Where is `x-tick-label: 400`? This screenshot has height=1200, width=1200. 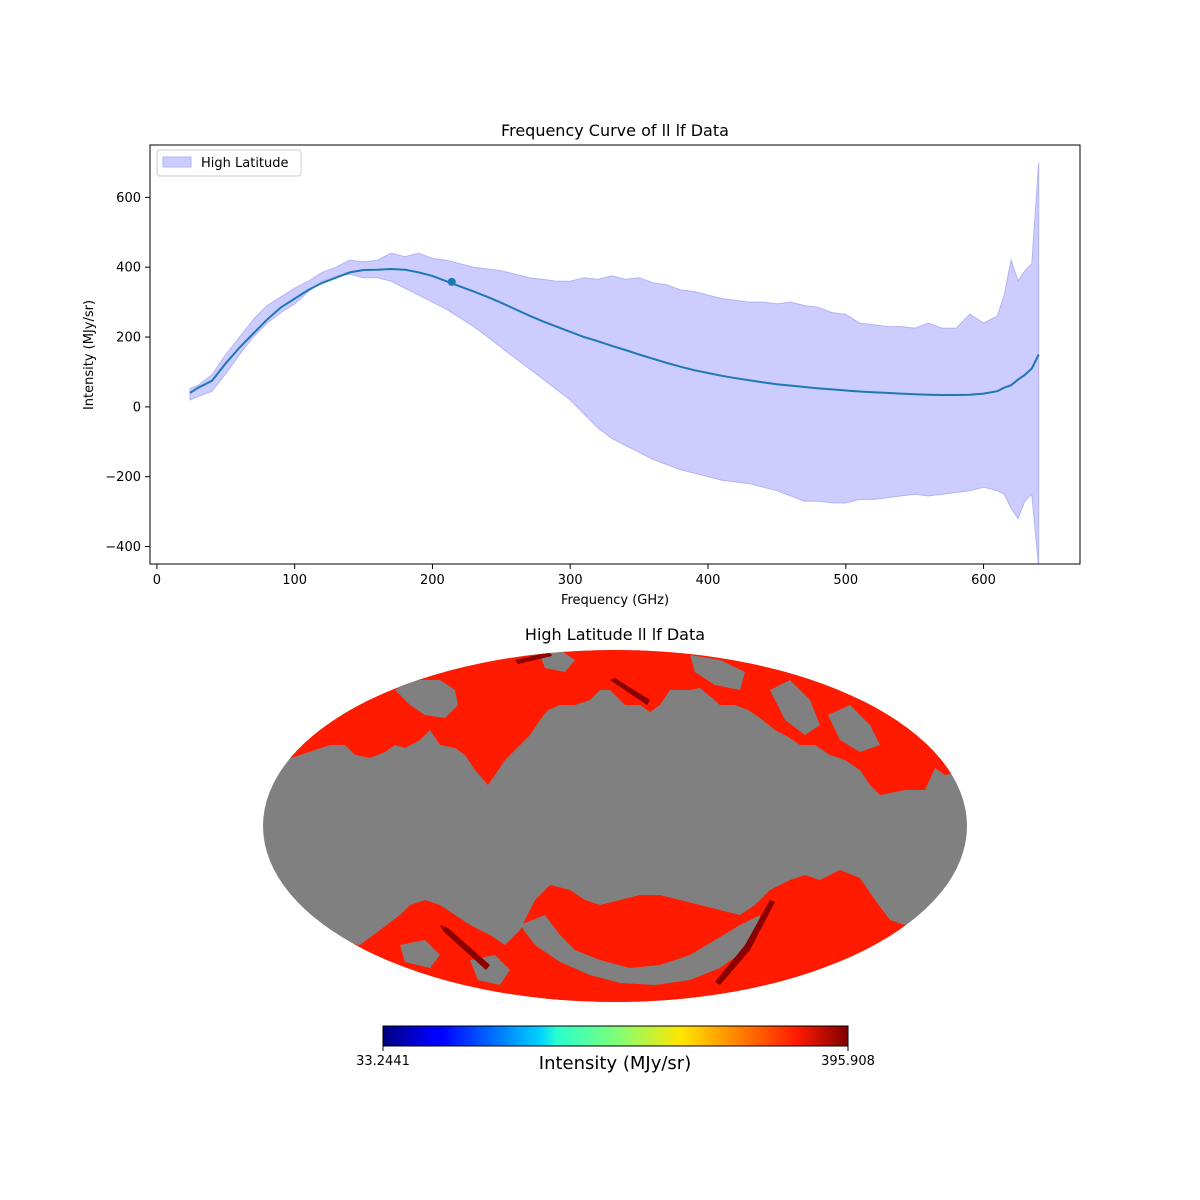
x-tick-label: 400 is located at coordinates (708, 580).